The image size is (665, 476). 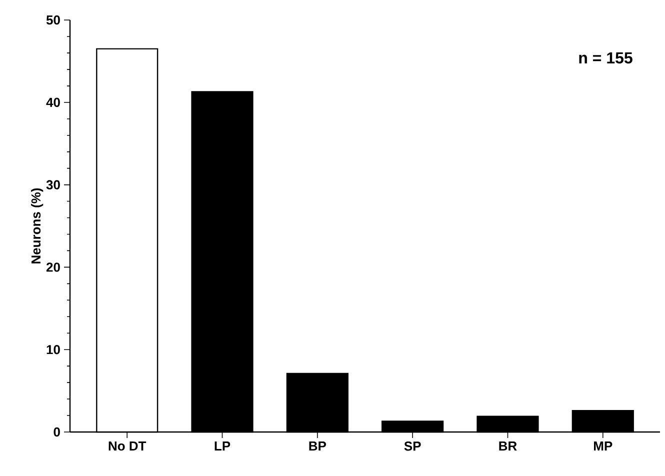 I want to click on y-tick-label: 50, so click(x=53, y=20).